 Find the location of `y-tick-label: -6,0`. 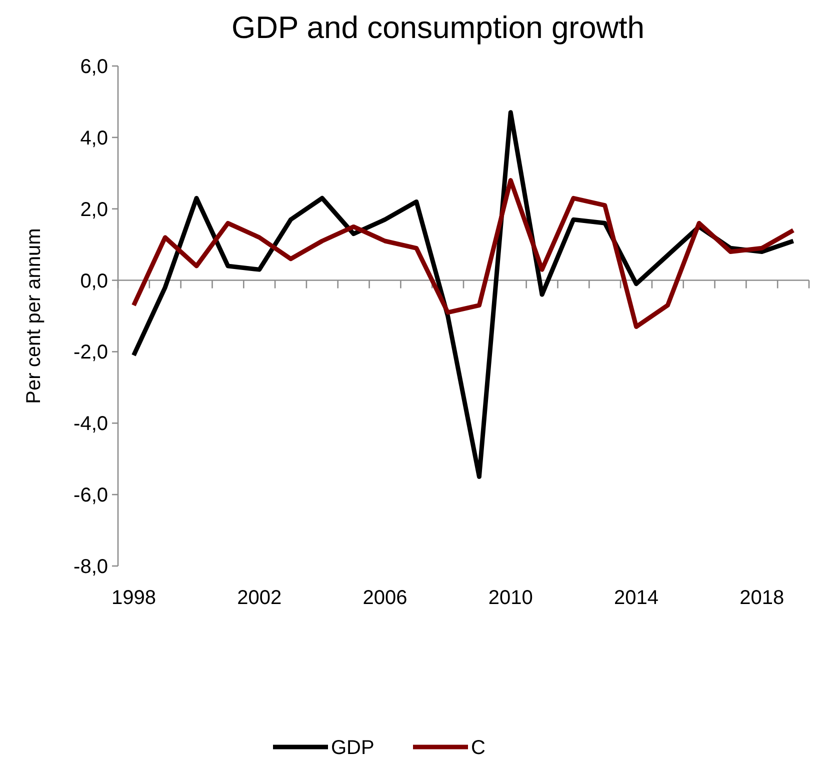

y-tick-label: -6,0 is located at coordinates (91, 495).